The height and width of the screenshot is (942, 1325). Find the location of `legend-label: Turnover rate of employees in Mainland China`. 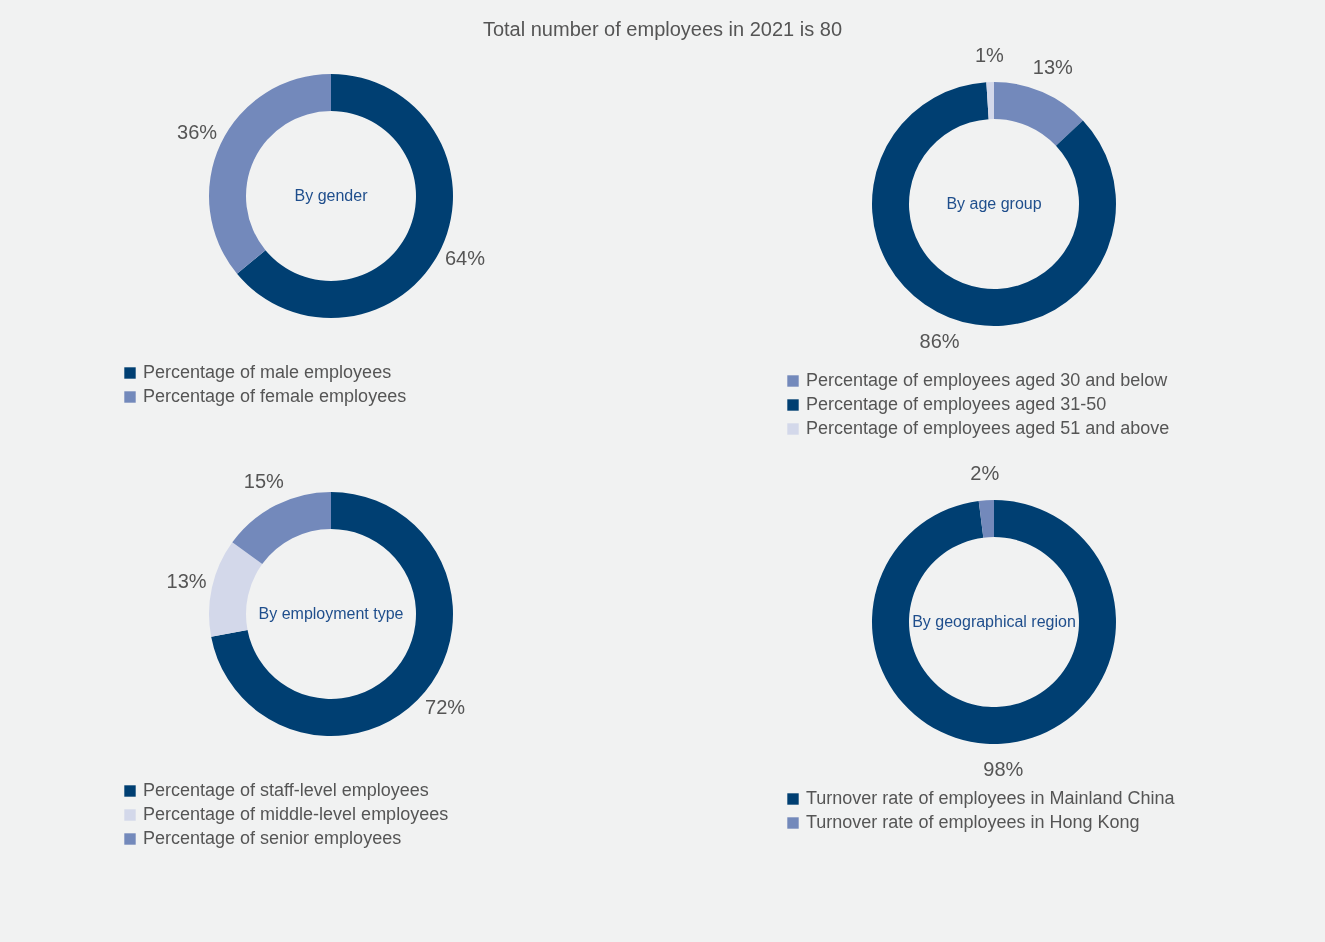

legend-label: Turnover rate of employees in Mainland China is located at coordinates (990, 798).